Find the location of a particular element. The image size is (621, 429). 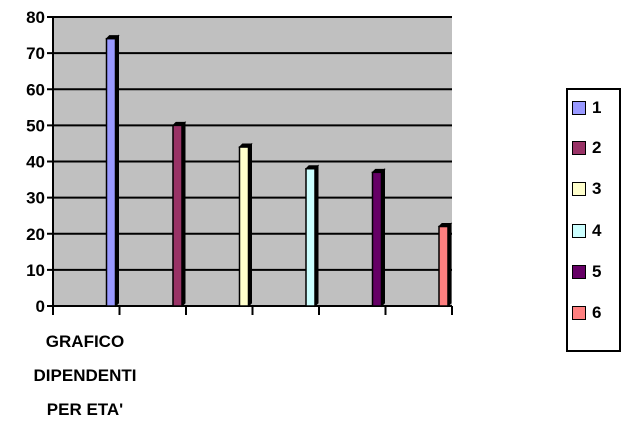

legend-item-4: 4 is located at coordinates (586, 231).